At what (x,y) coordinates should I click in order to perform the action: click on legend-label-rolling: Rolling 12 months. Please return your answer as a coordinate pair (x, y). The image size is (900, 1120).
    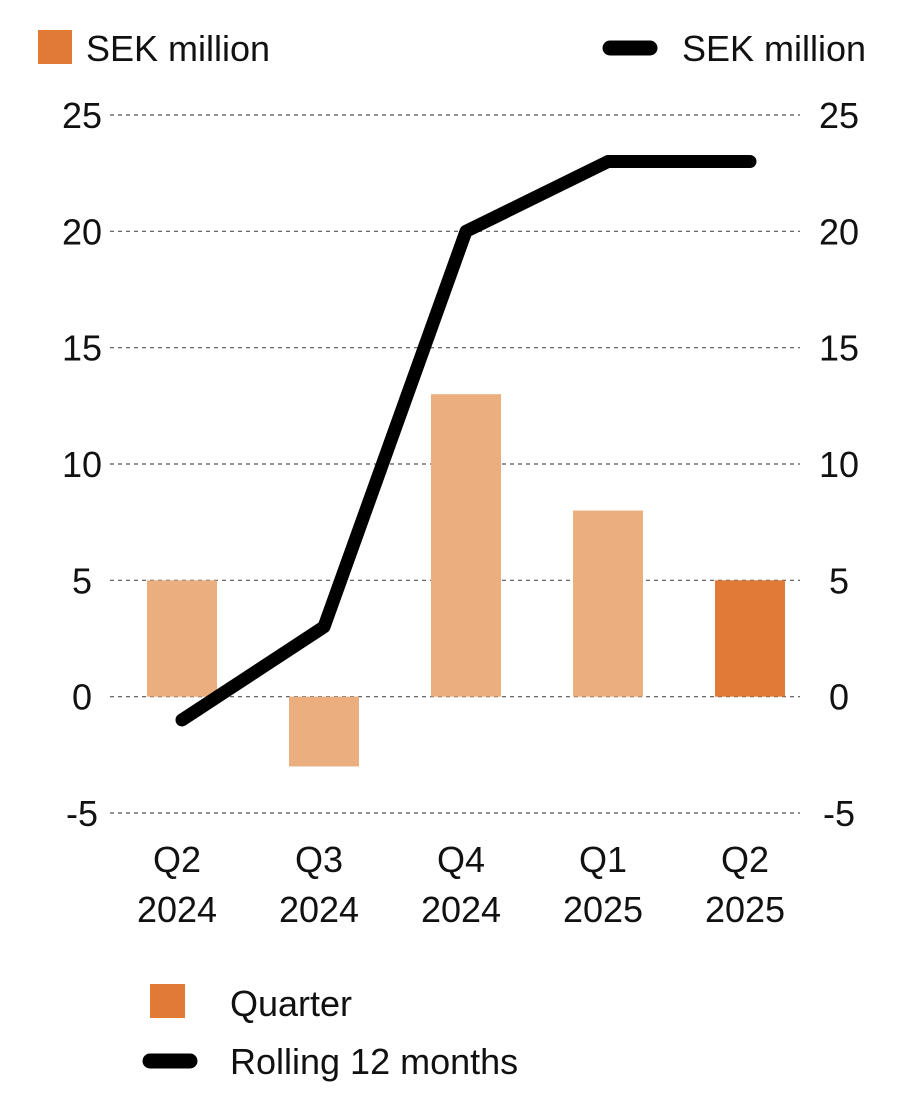
    Looking at the image, I should click on (374, 1061).